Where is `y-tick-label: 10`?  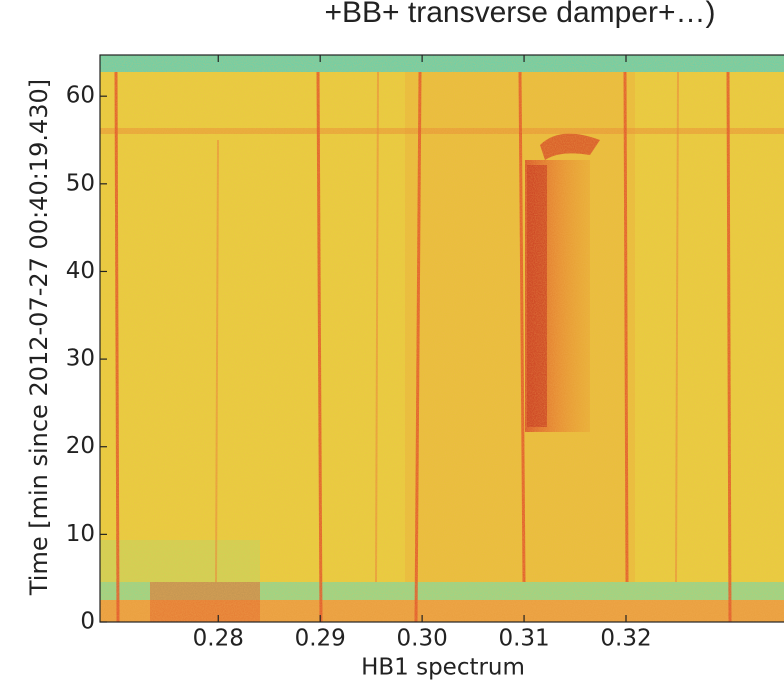 y-tick-label: 10 is located at coordinates (80, 534).